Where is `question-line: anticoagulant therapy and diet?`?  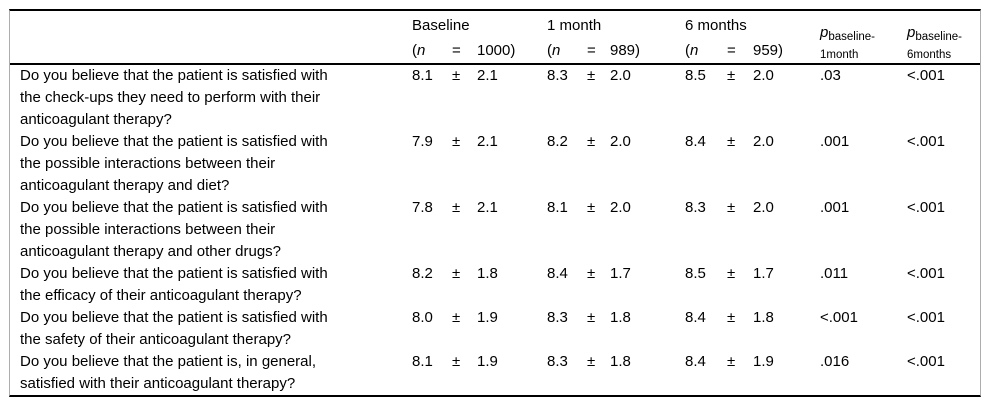 question-line: anticoagulant therapy and diet? is located at coordinates (125, 185).